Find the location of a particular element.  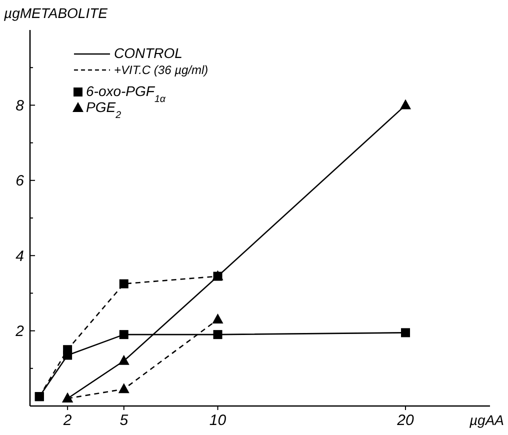

y-tick-label: 4 is located at coordinates (20, 256).